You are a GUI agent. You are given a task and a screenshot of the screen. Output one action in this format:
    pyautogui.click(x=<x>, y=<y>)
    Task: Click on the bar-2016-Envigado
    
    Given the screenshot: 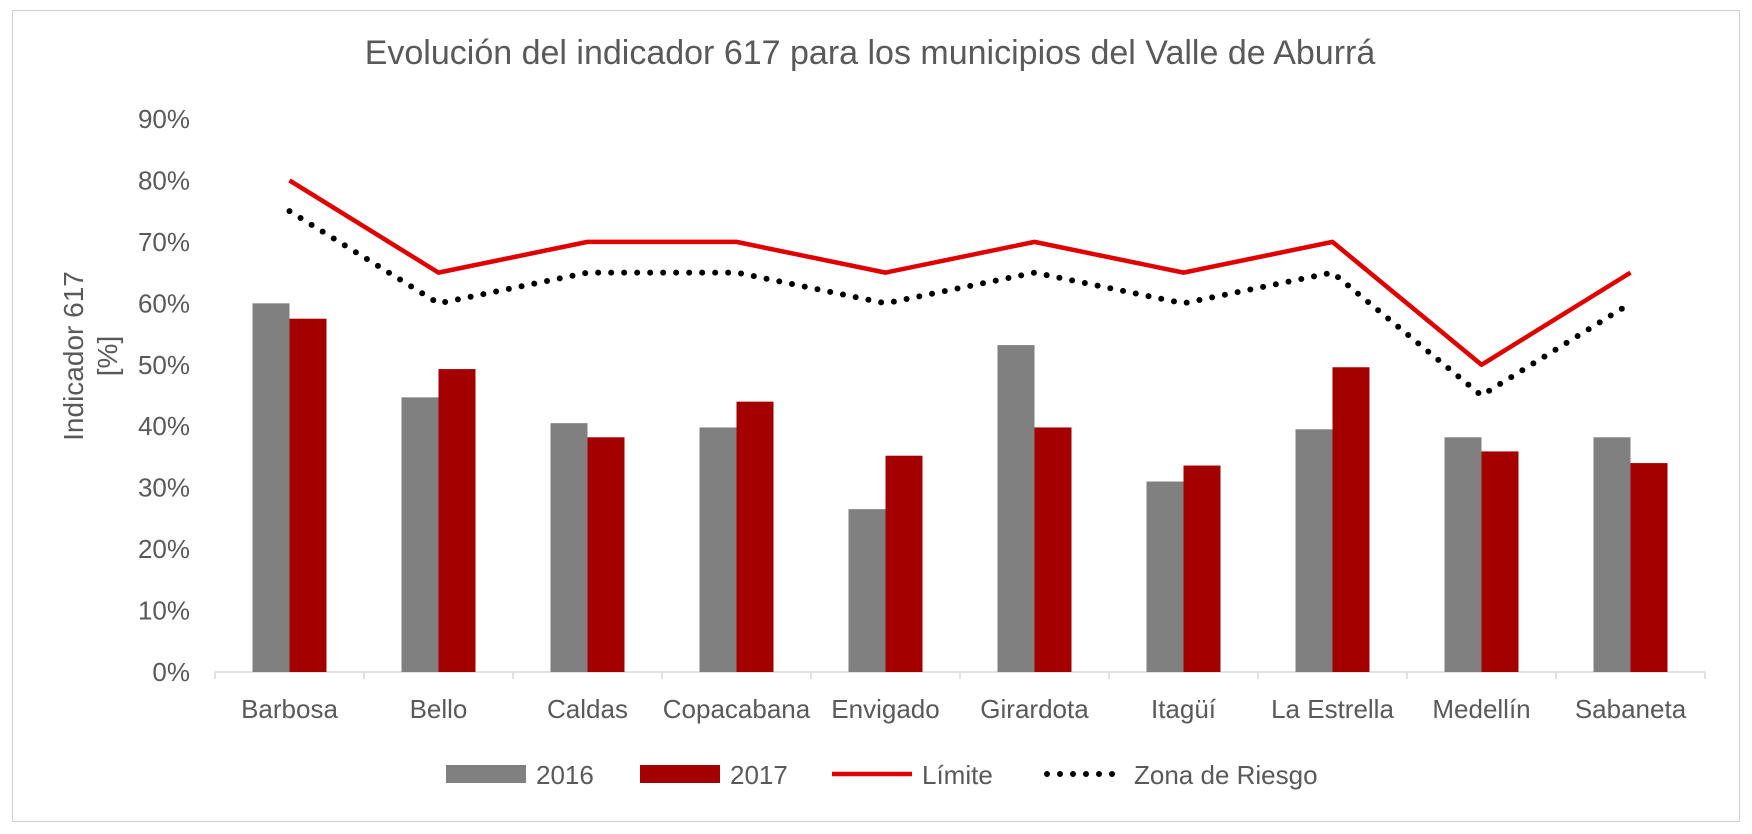 What is the action you would take?
    pyautogui.click(x=867, y=590)
    